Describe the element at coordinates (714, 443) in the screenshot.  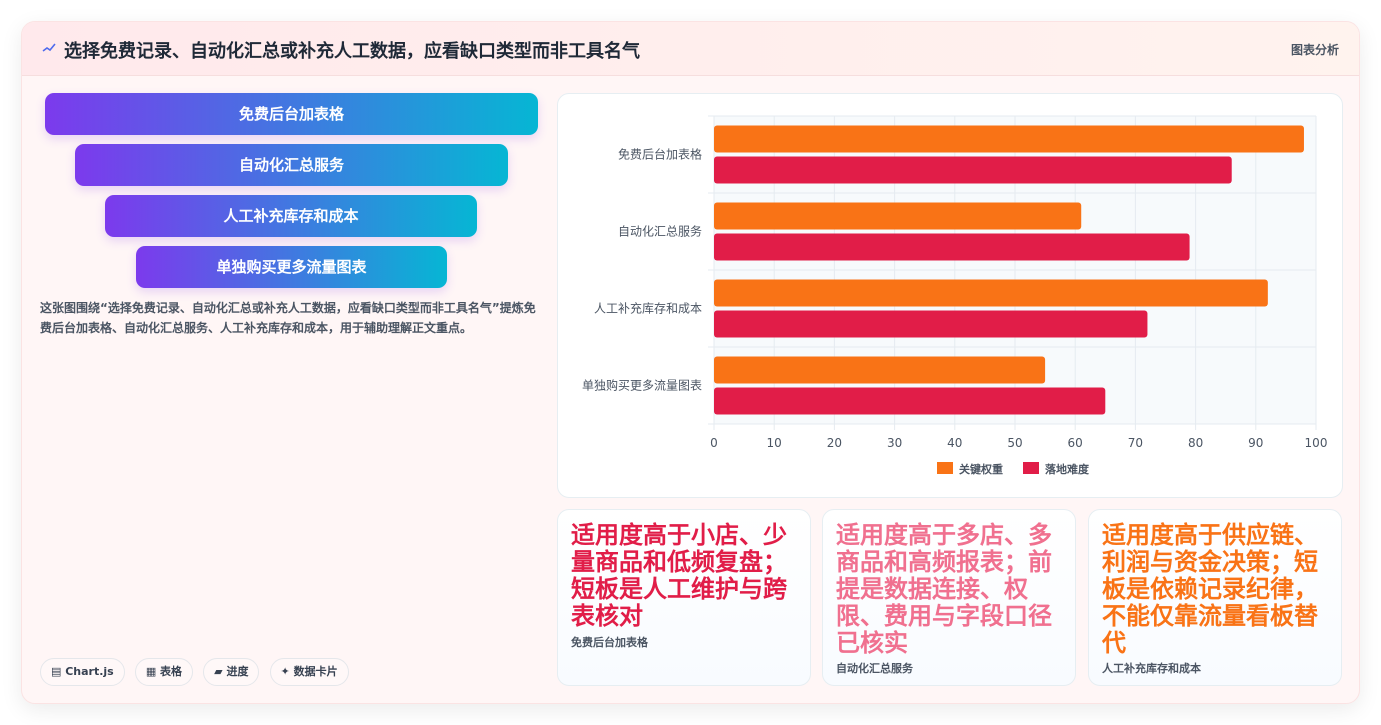
I see `x-tick-label: 0` at that location.